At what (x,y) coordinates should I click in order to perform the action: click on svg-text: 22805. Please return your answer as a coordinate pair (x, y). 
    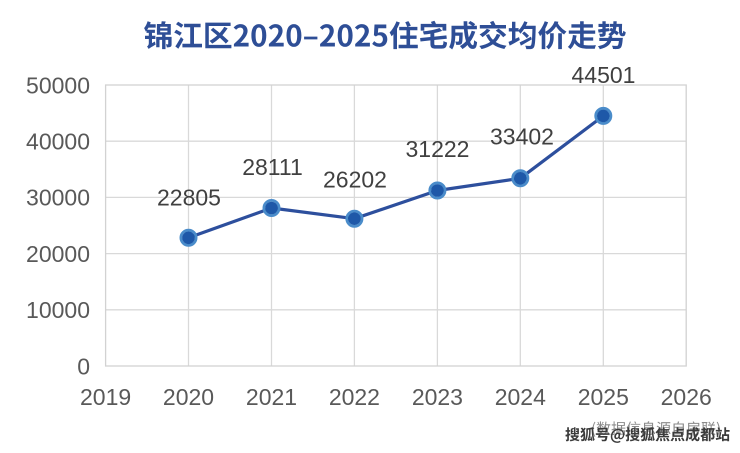
    Looking at the image, I should click on (189, 198).